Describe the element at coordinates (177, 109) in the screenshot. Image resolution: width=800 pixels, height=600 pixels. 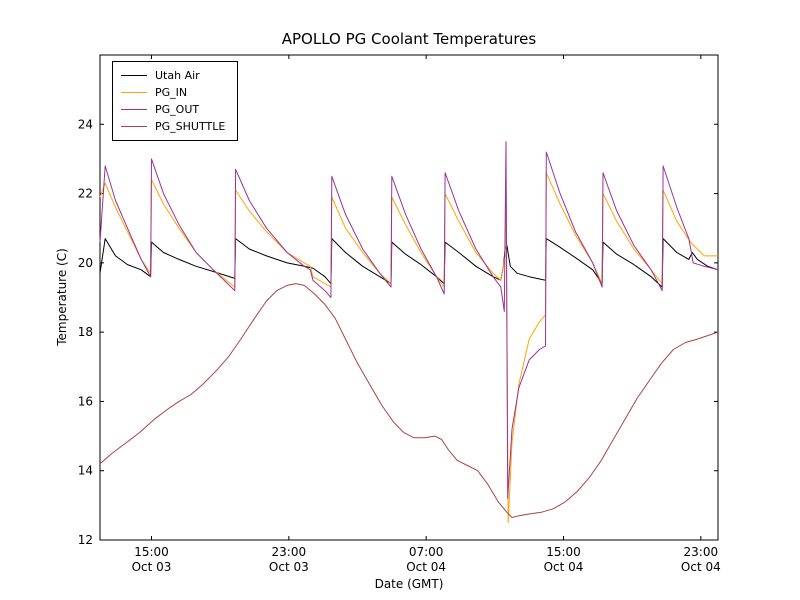
I see `legend-label: PG_OUT` at that location.